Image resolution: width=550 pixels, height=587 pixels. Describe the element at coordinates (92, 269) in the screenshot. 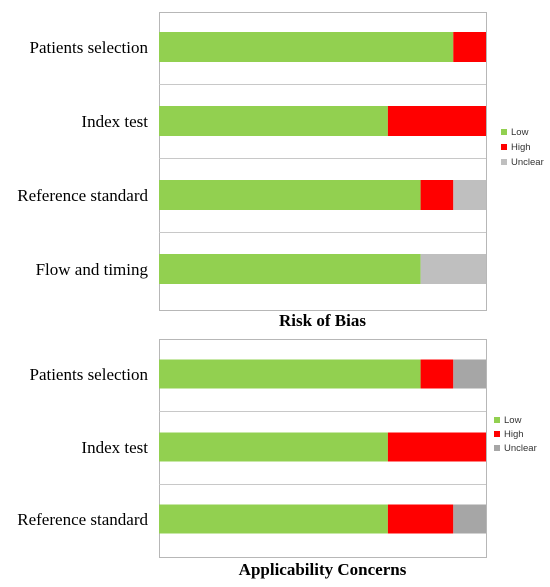

I see `category-label-flow-and-timing: Flow and timing` at that location.